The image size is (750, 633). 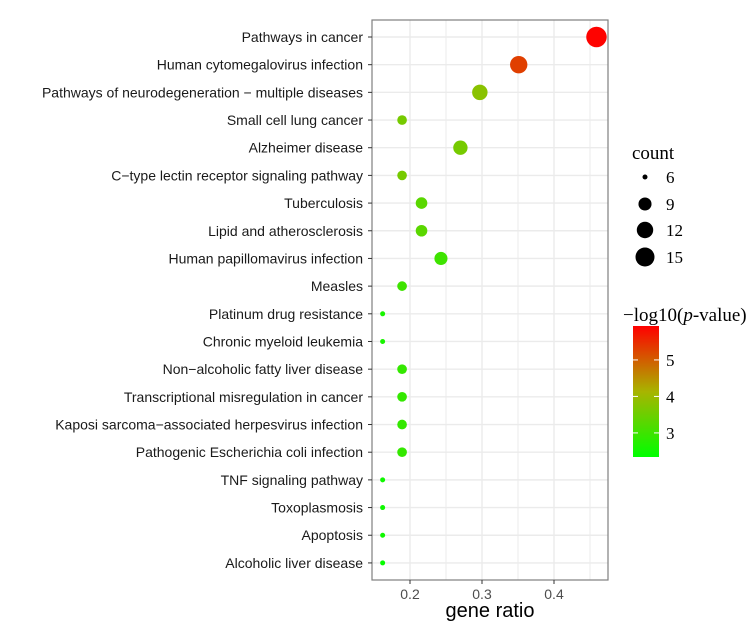 What do you see at coordinates (294, 563) in the screenshot?
I see `y-tick-label: Alcoholic liver disease` at bounding box center [294, 563].